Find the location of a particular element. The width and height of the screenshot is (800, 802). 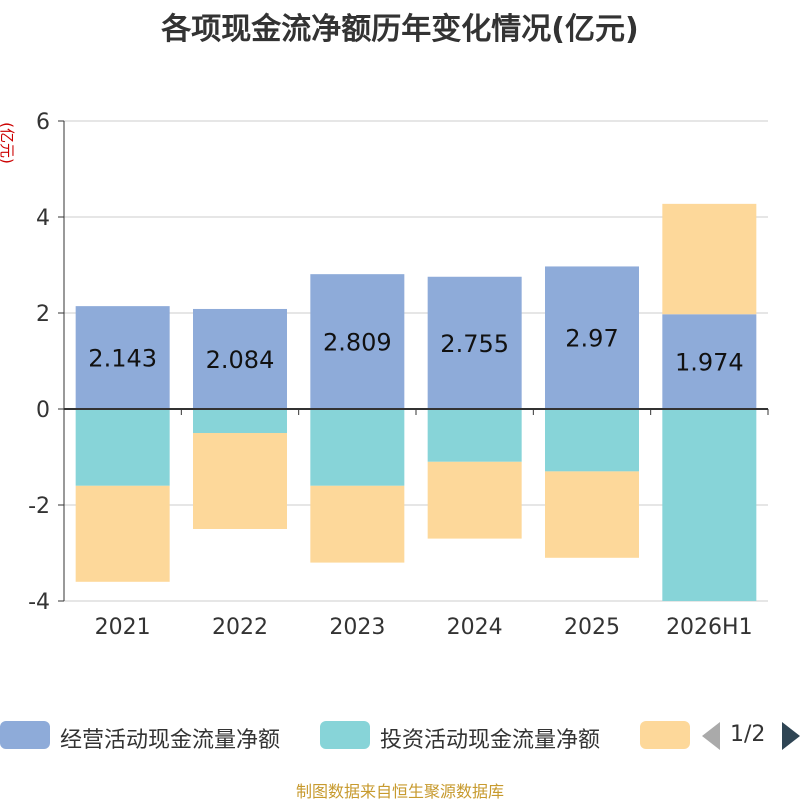

legend-swatch-investing is located at coordinates (345, 735).